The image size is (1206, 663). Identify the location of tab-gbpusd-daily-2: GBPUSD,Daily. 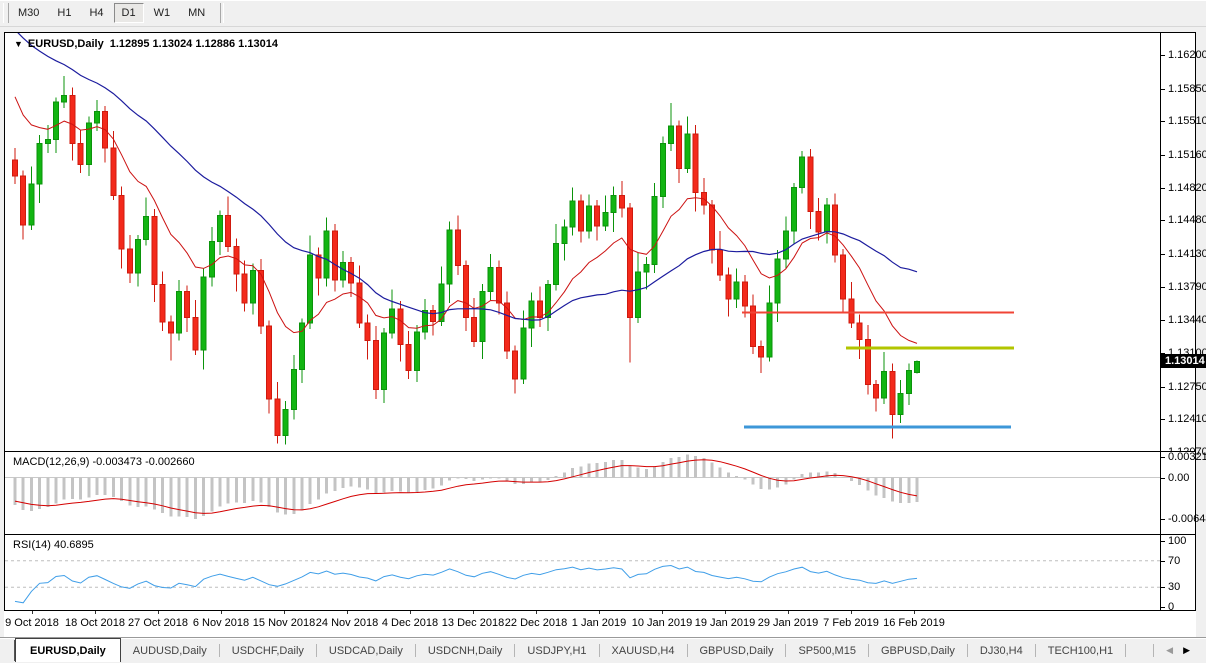
(918, 650).